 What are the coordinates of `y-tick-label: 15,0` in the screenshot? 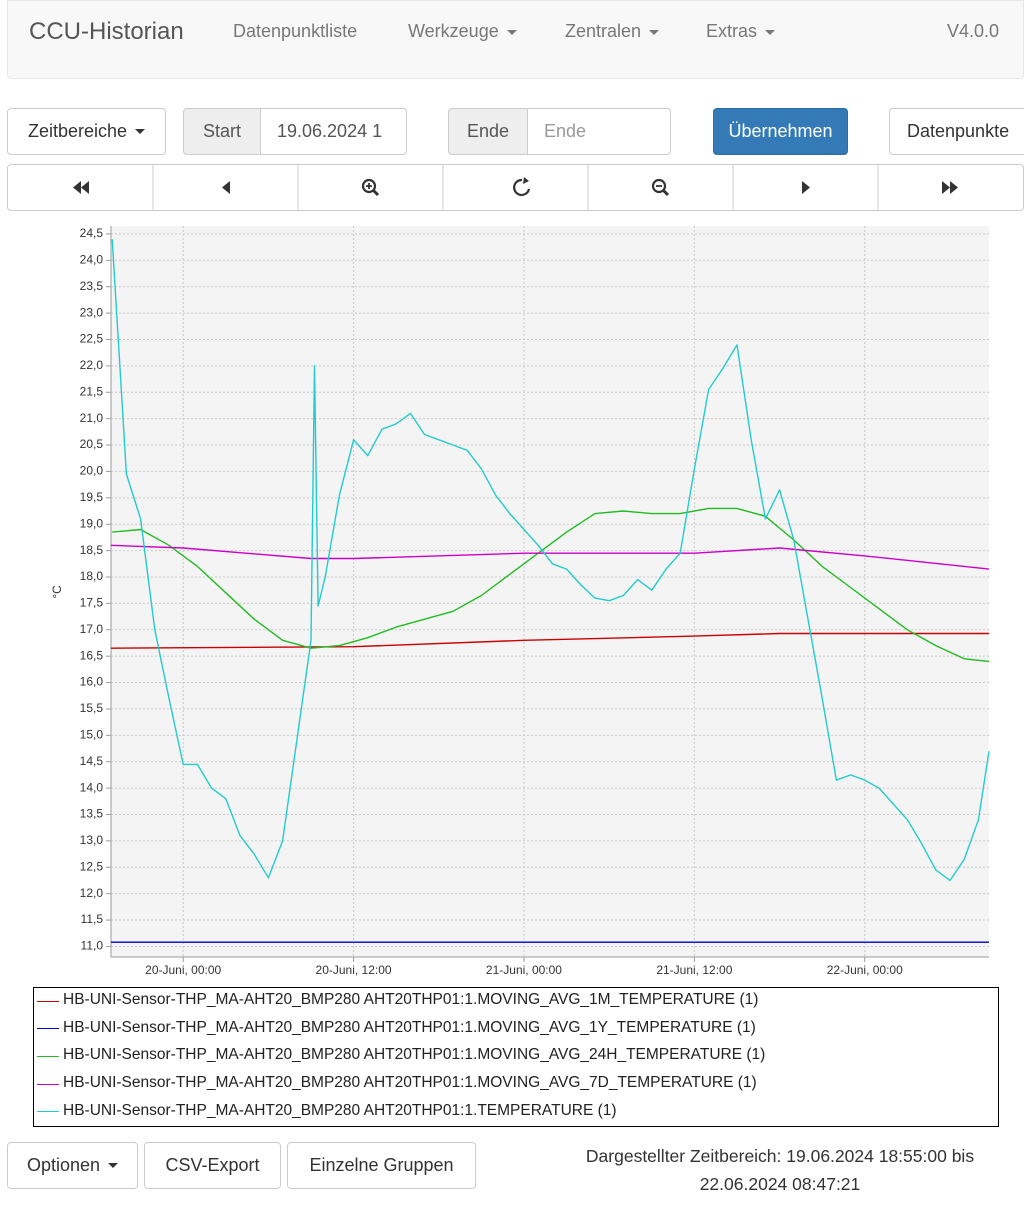 It's located at (92, 734).